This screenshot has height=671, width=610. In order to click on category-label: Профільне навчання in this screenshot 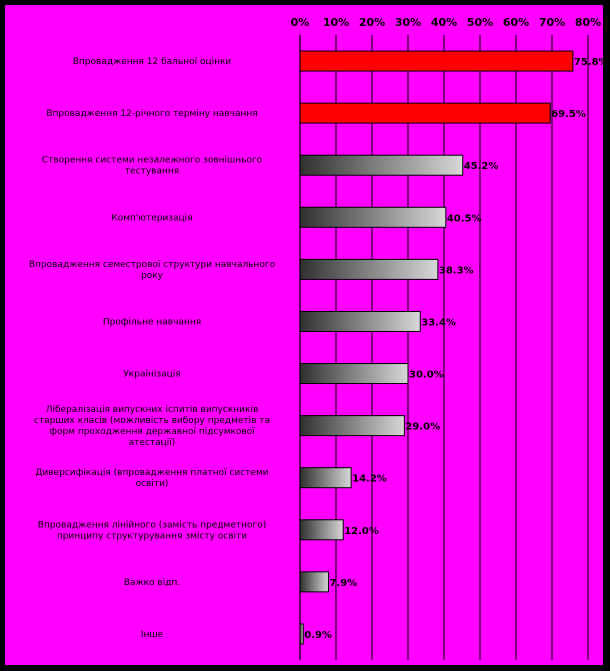, I will do `click(152, 322)`.